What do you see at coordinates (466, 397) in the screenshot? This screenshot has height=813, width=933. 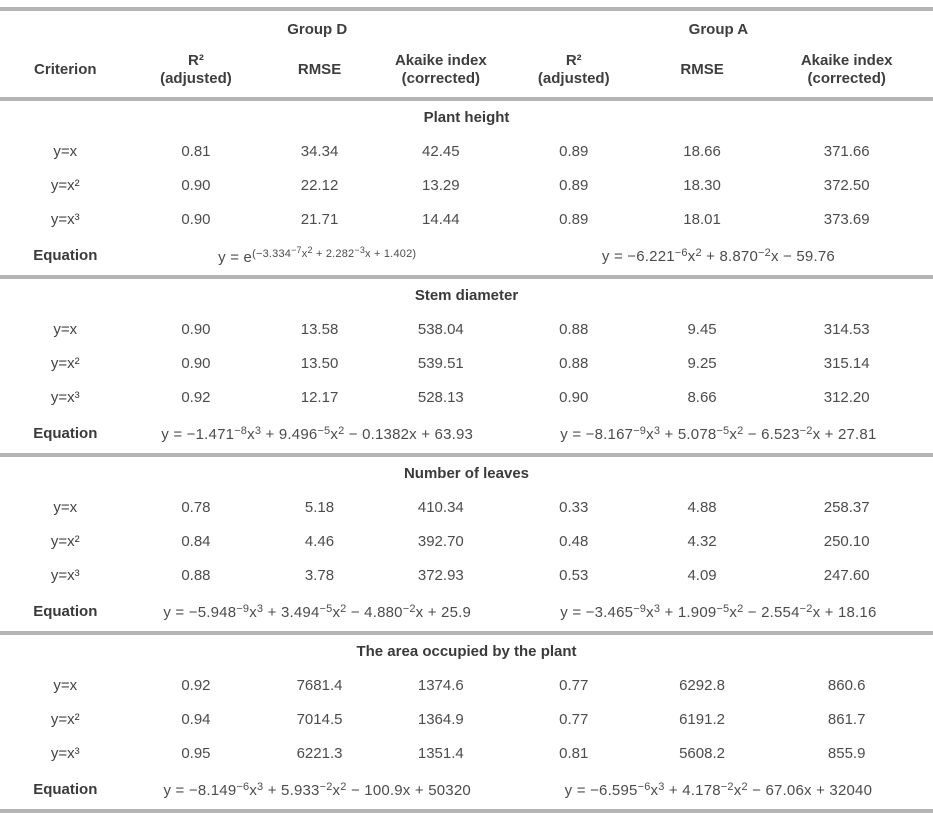 I see `data-row: y=x³ 0.92 12.17 528.13 0.90 8.66 312.20` at bounding box center [466, 397].